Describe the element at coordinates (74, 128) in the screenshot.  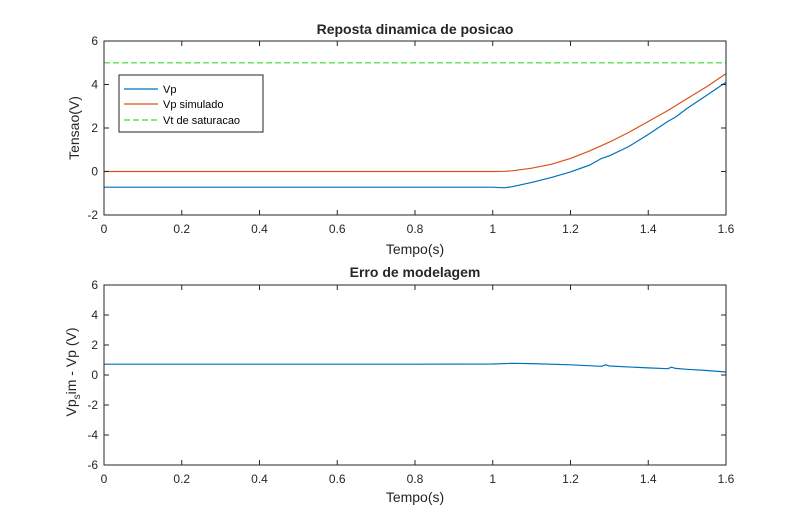
I see `top-plot-y-axis-label: Tensao(V)` at that location.